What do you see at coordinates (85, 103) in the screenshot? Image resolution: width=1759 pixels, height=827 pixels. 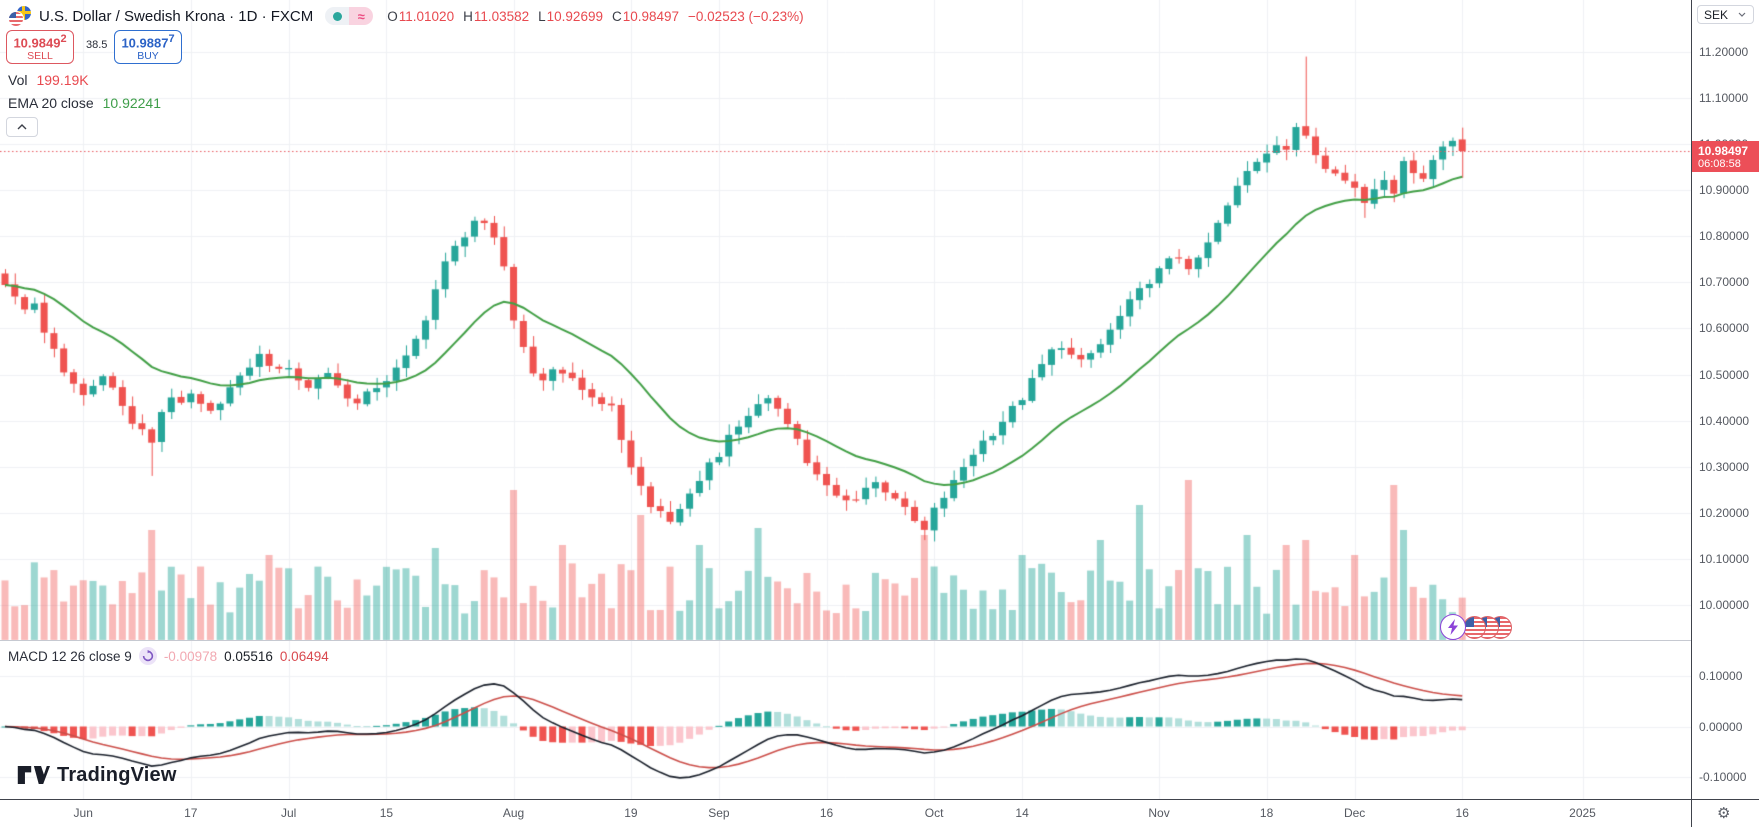 I see `ema-legend: EMA 20 close 10.92241` at bounding box center [85, 103].